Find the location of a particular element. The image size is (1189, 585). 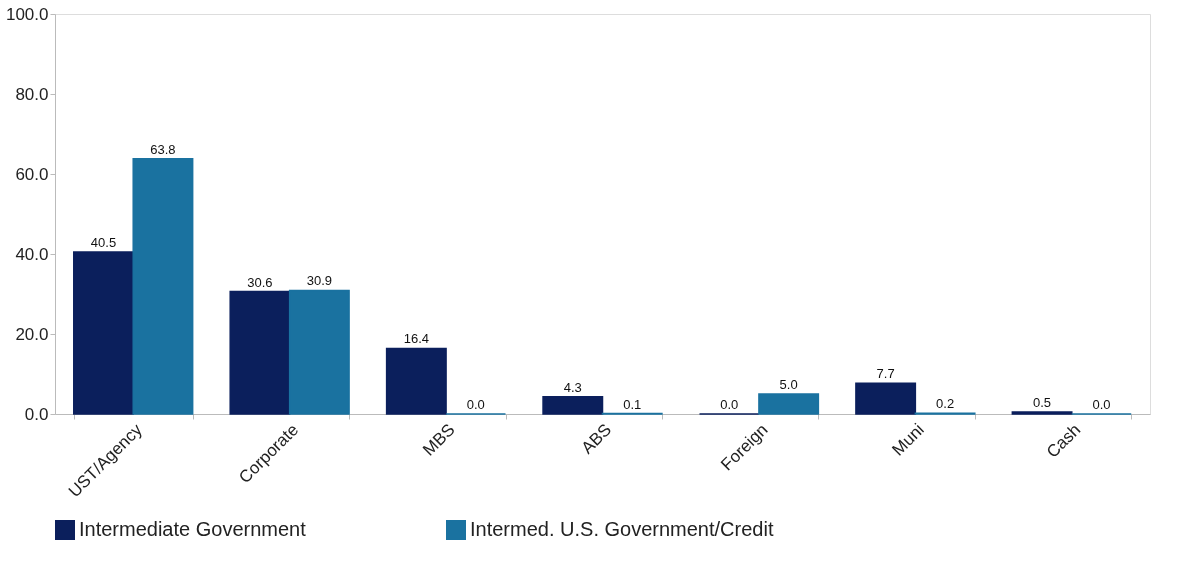

data-label: 0.5 is located at coordinates (1042, 402).